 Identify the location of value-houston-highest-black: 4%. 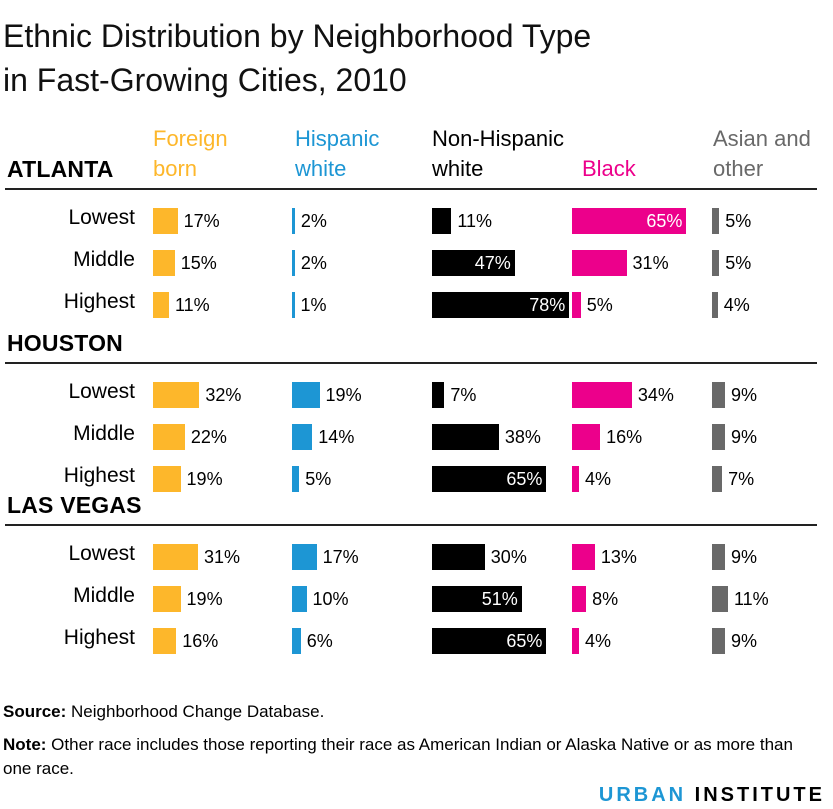
(598, 479).